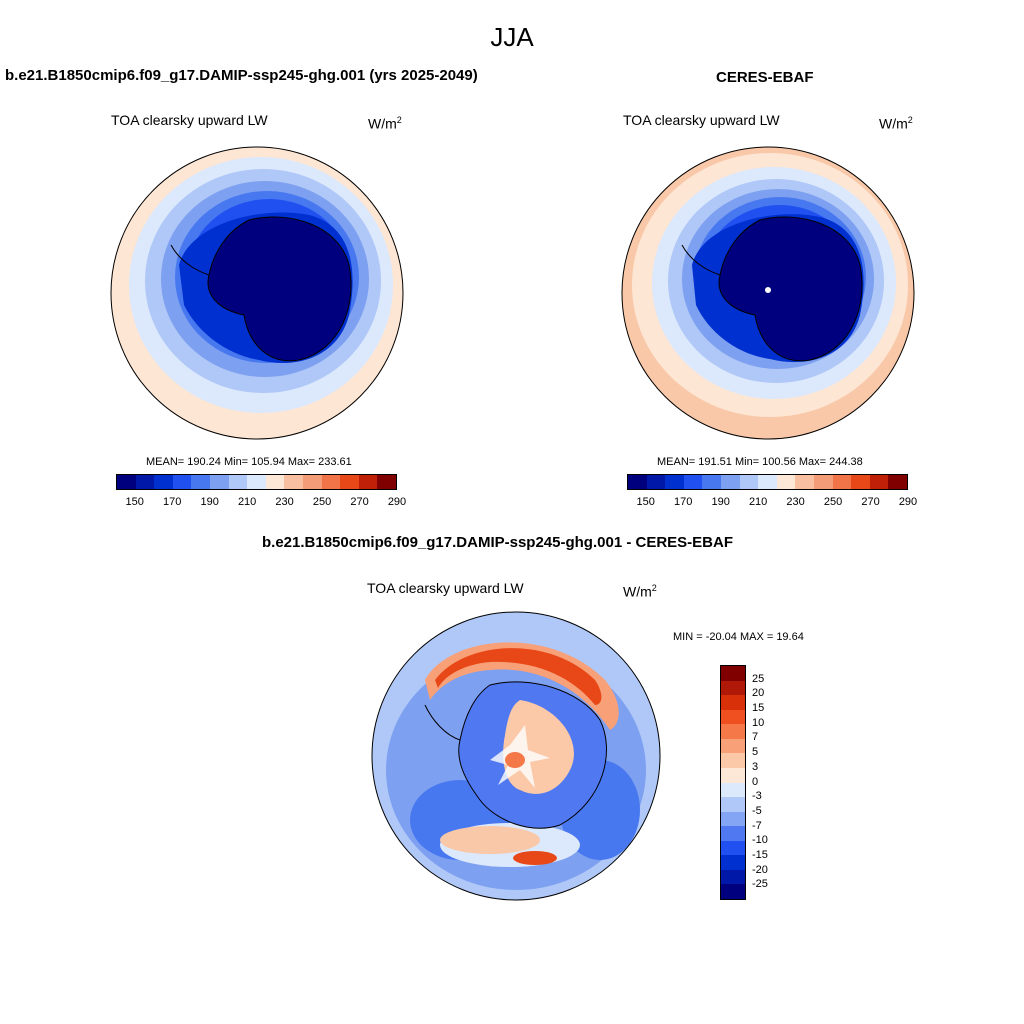  I want to click on right-colorbar-tick: 150, so click(645, 502).